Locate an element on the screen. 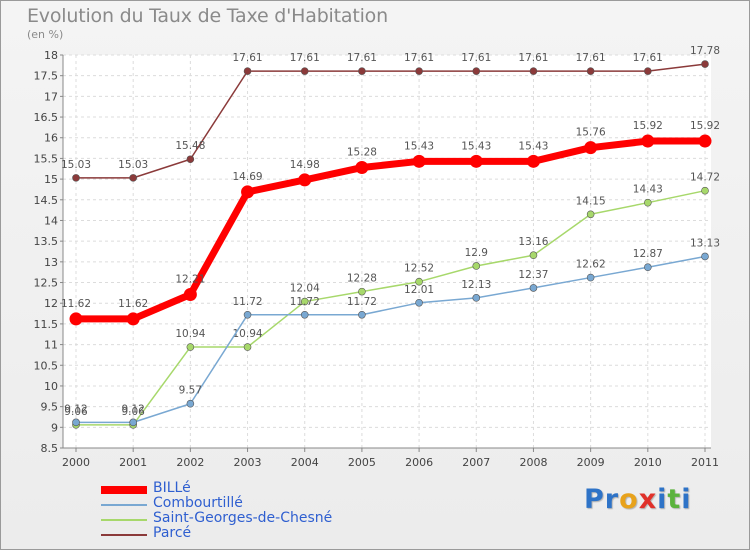 The width and height of the screenshot is (750, 550). x-tick-label: 2005 is located at coordinates (362, 462).